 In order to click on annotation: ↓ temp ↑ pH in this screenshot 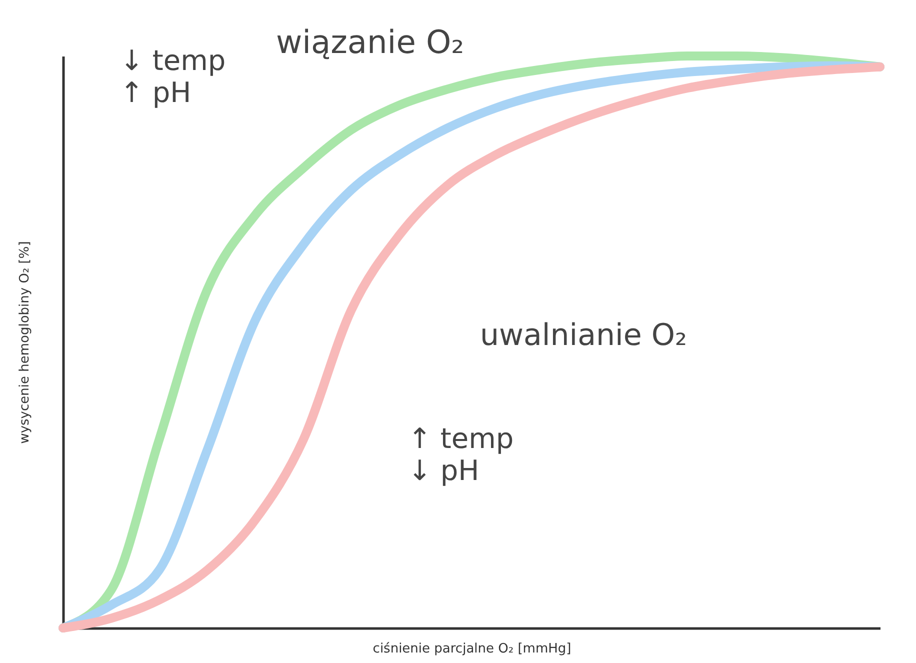, I will do `click(173, 77)`.